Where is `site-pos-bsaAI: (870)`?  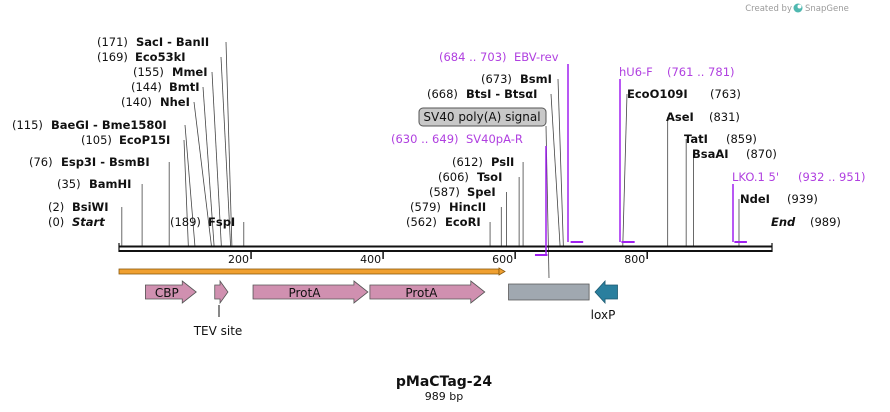 site-pos-bsaAI: (870) is located at coordinates (761, 154).